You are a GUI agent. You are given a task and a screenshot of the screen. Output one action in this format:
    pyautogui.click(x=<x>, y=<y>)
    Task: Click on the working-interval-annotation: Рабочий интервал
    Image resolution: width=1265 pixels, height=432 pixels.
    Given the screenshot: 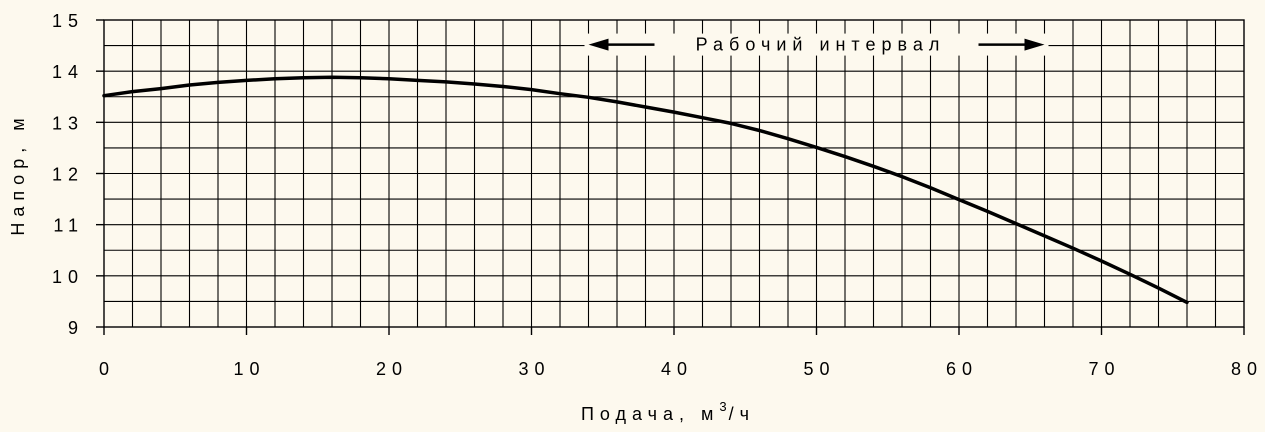 What is the action you would take?
    pyautogui.click(x=816, y=44)
    